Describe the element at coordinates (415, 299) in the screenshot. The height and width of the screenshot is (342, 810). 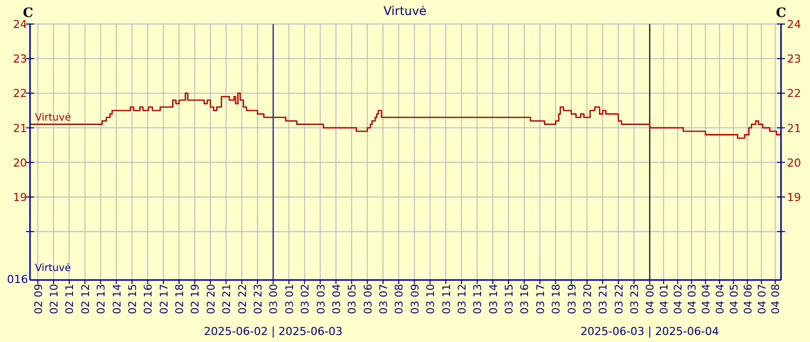
I see `x-tick-label: 03 09` at that location.